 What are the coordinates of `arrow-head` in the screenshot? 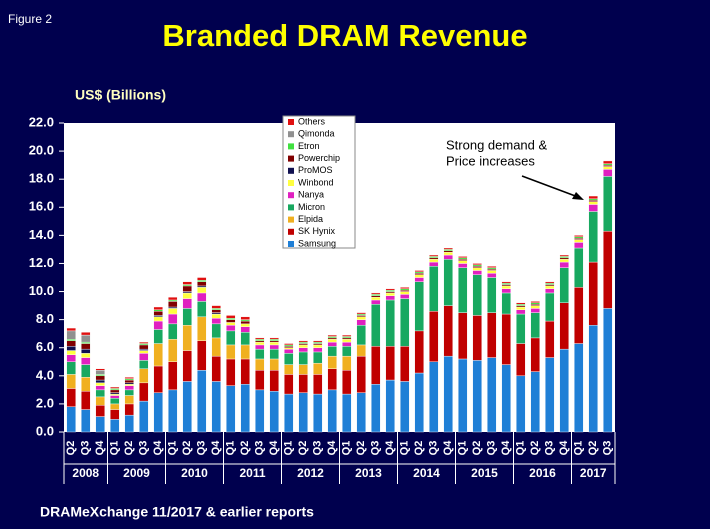 It's located at (578, 196).